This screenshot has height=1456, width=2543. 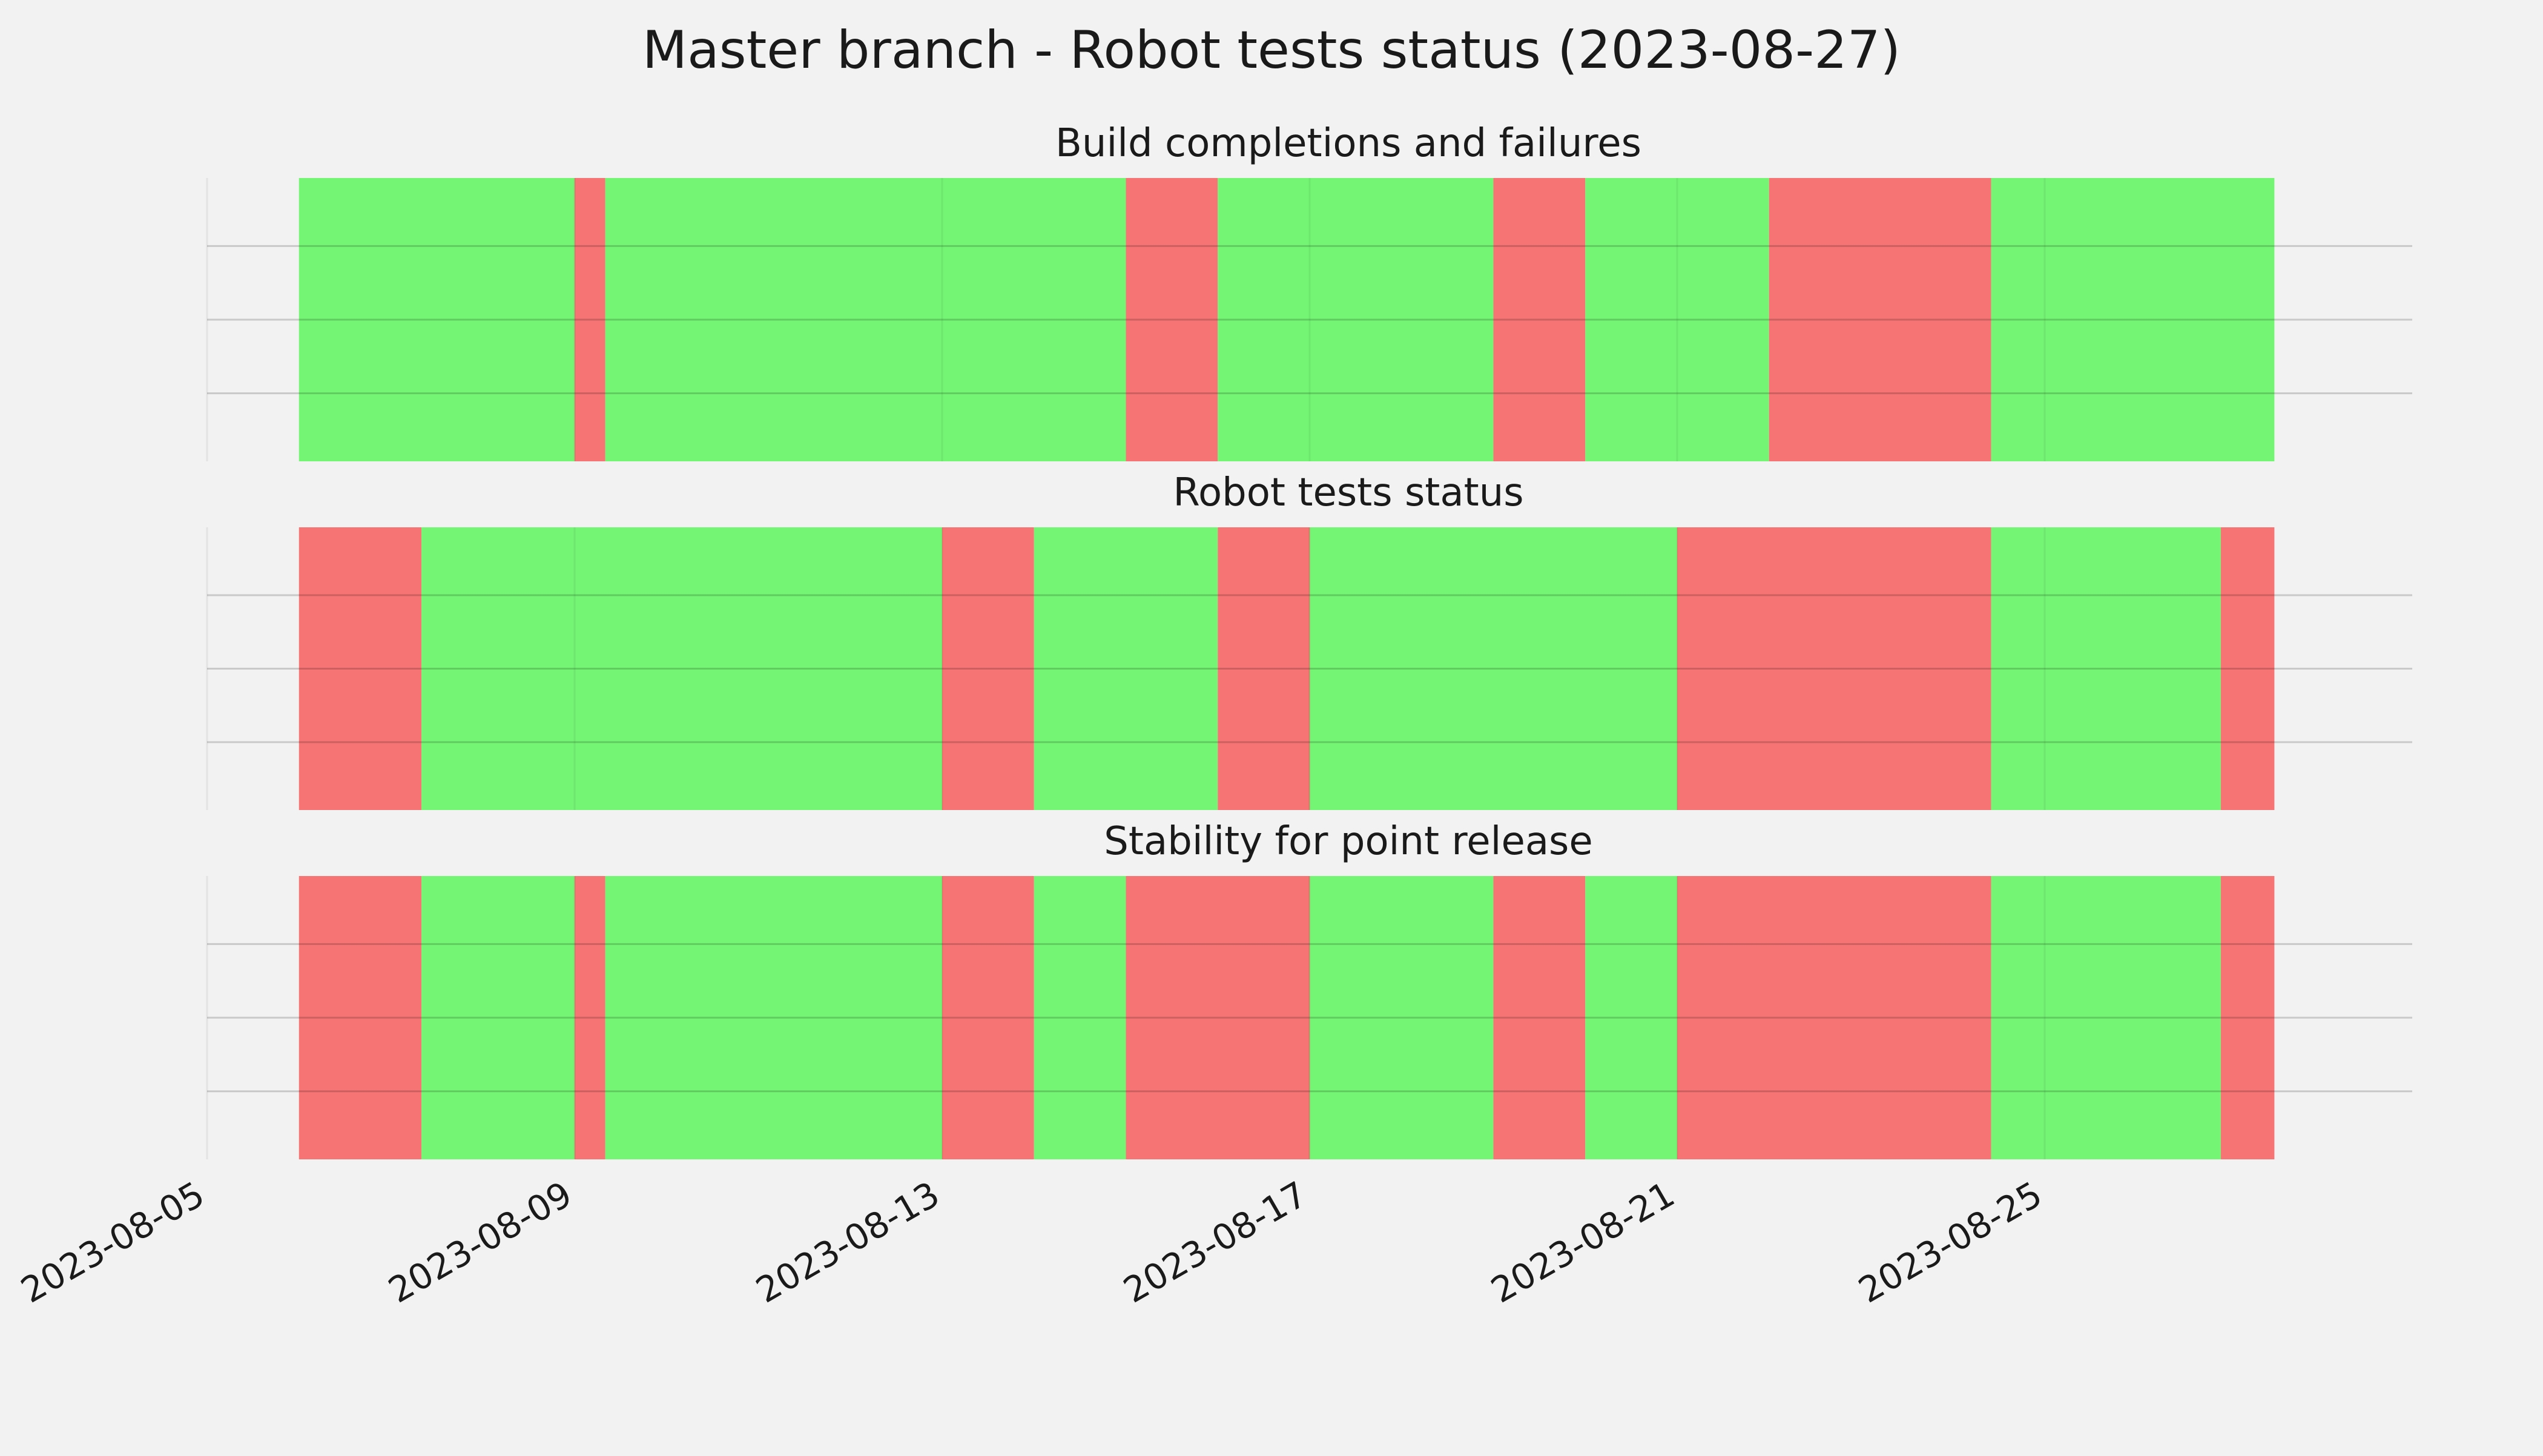 I want to click on x-tick-label: 2023-08-17, so click(x=1215, y=1242).